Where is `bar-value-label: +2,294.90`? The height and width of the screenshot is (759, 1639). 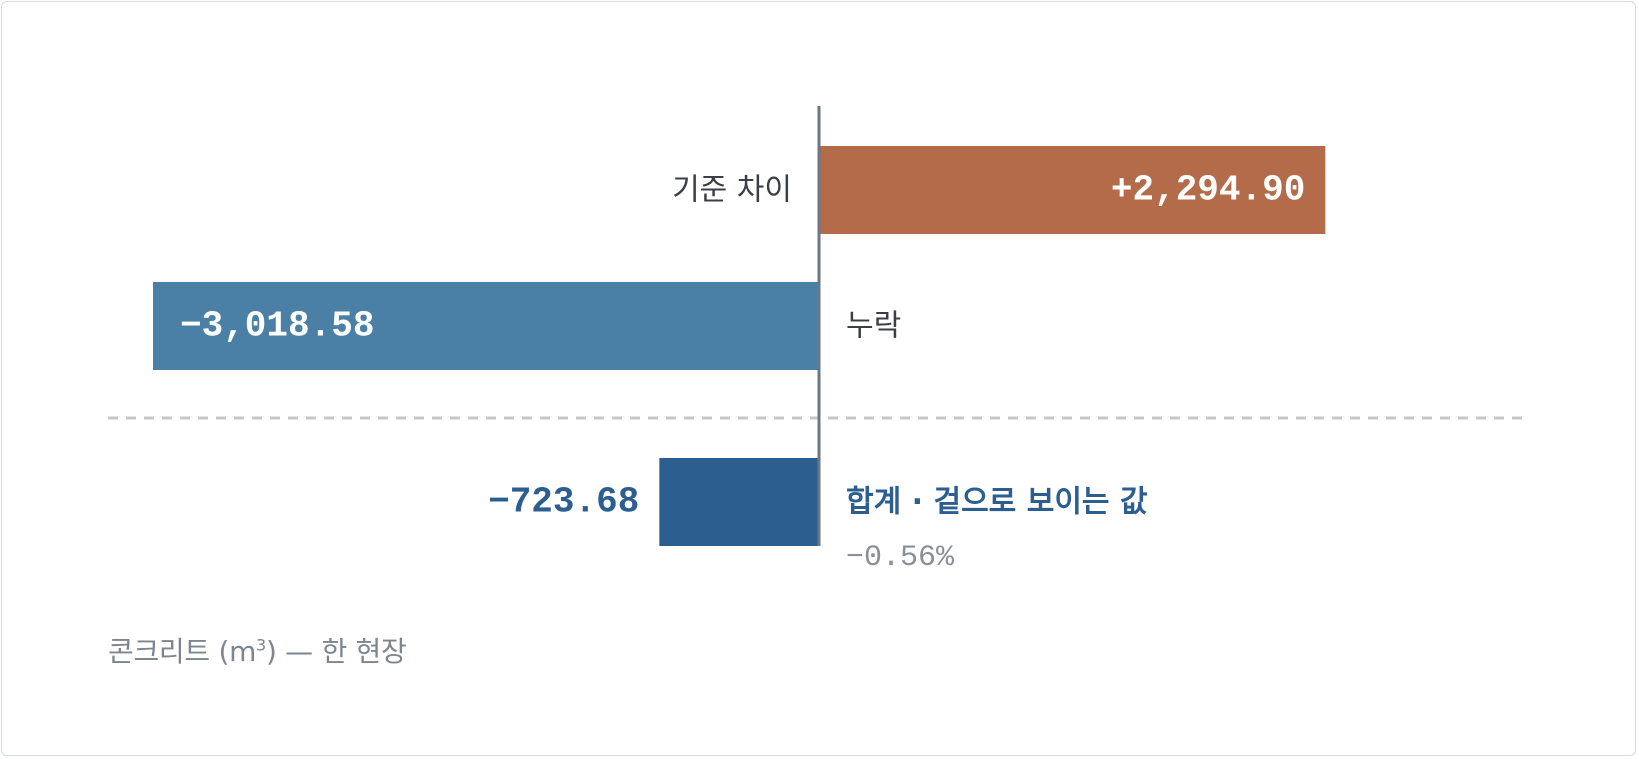
bar-value-label: +2,294.90 is located at coordinates (1208, 190).